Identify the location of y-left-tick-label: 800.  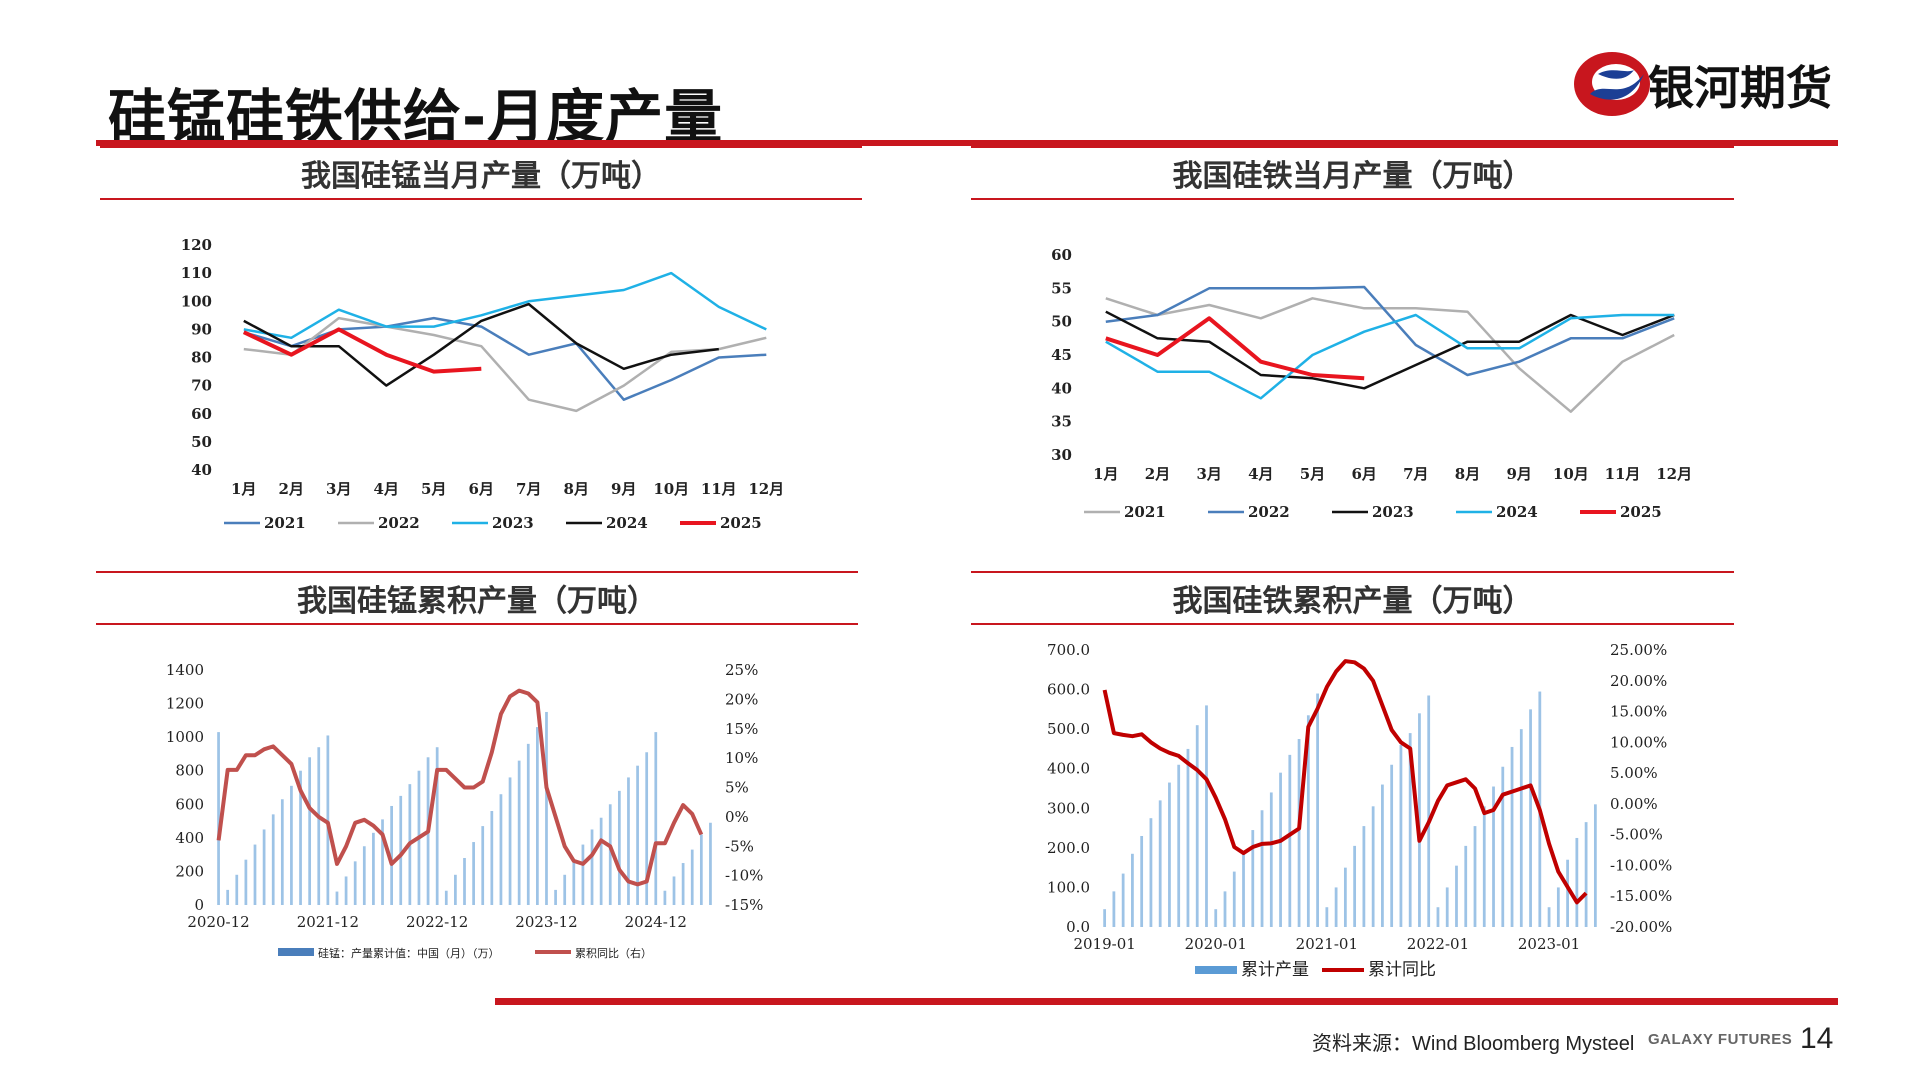
(189, 771).